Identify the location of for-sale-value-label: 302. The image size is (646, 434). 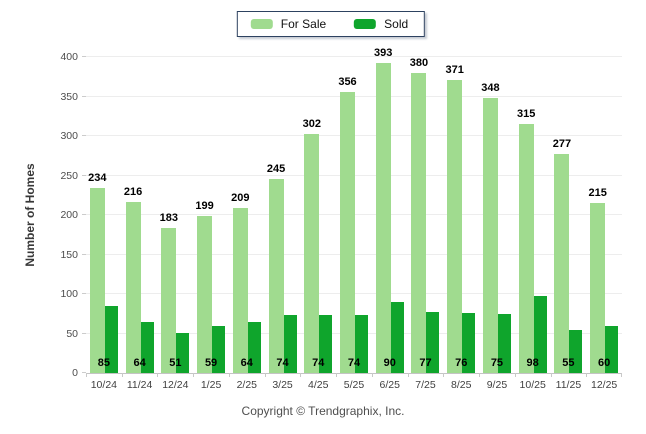
(311, 124).